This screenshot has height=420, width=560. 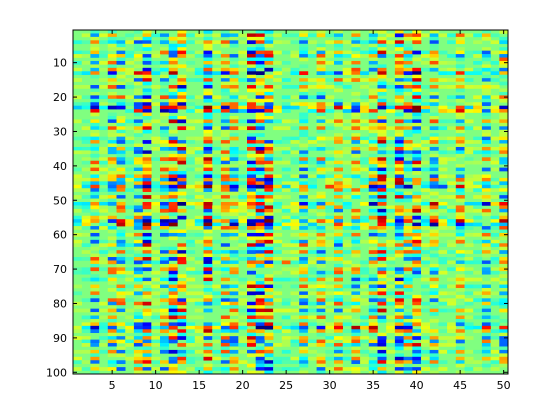 What do you see at coordinates (417, 385) in the screenshot?
I see `x-tick-label: 40` at bounding box center [417, 385].